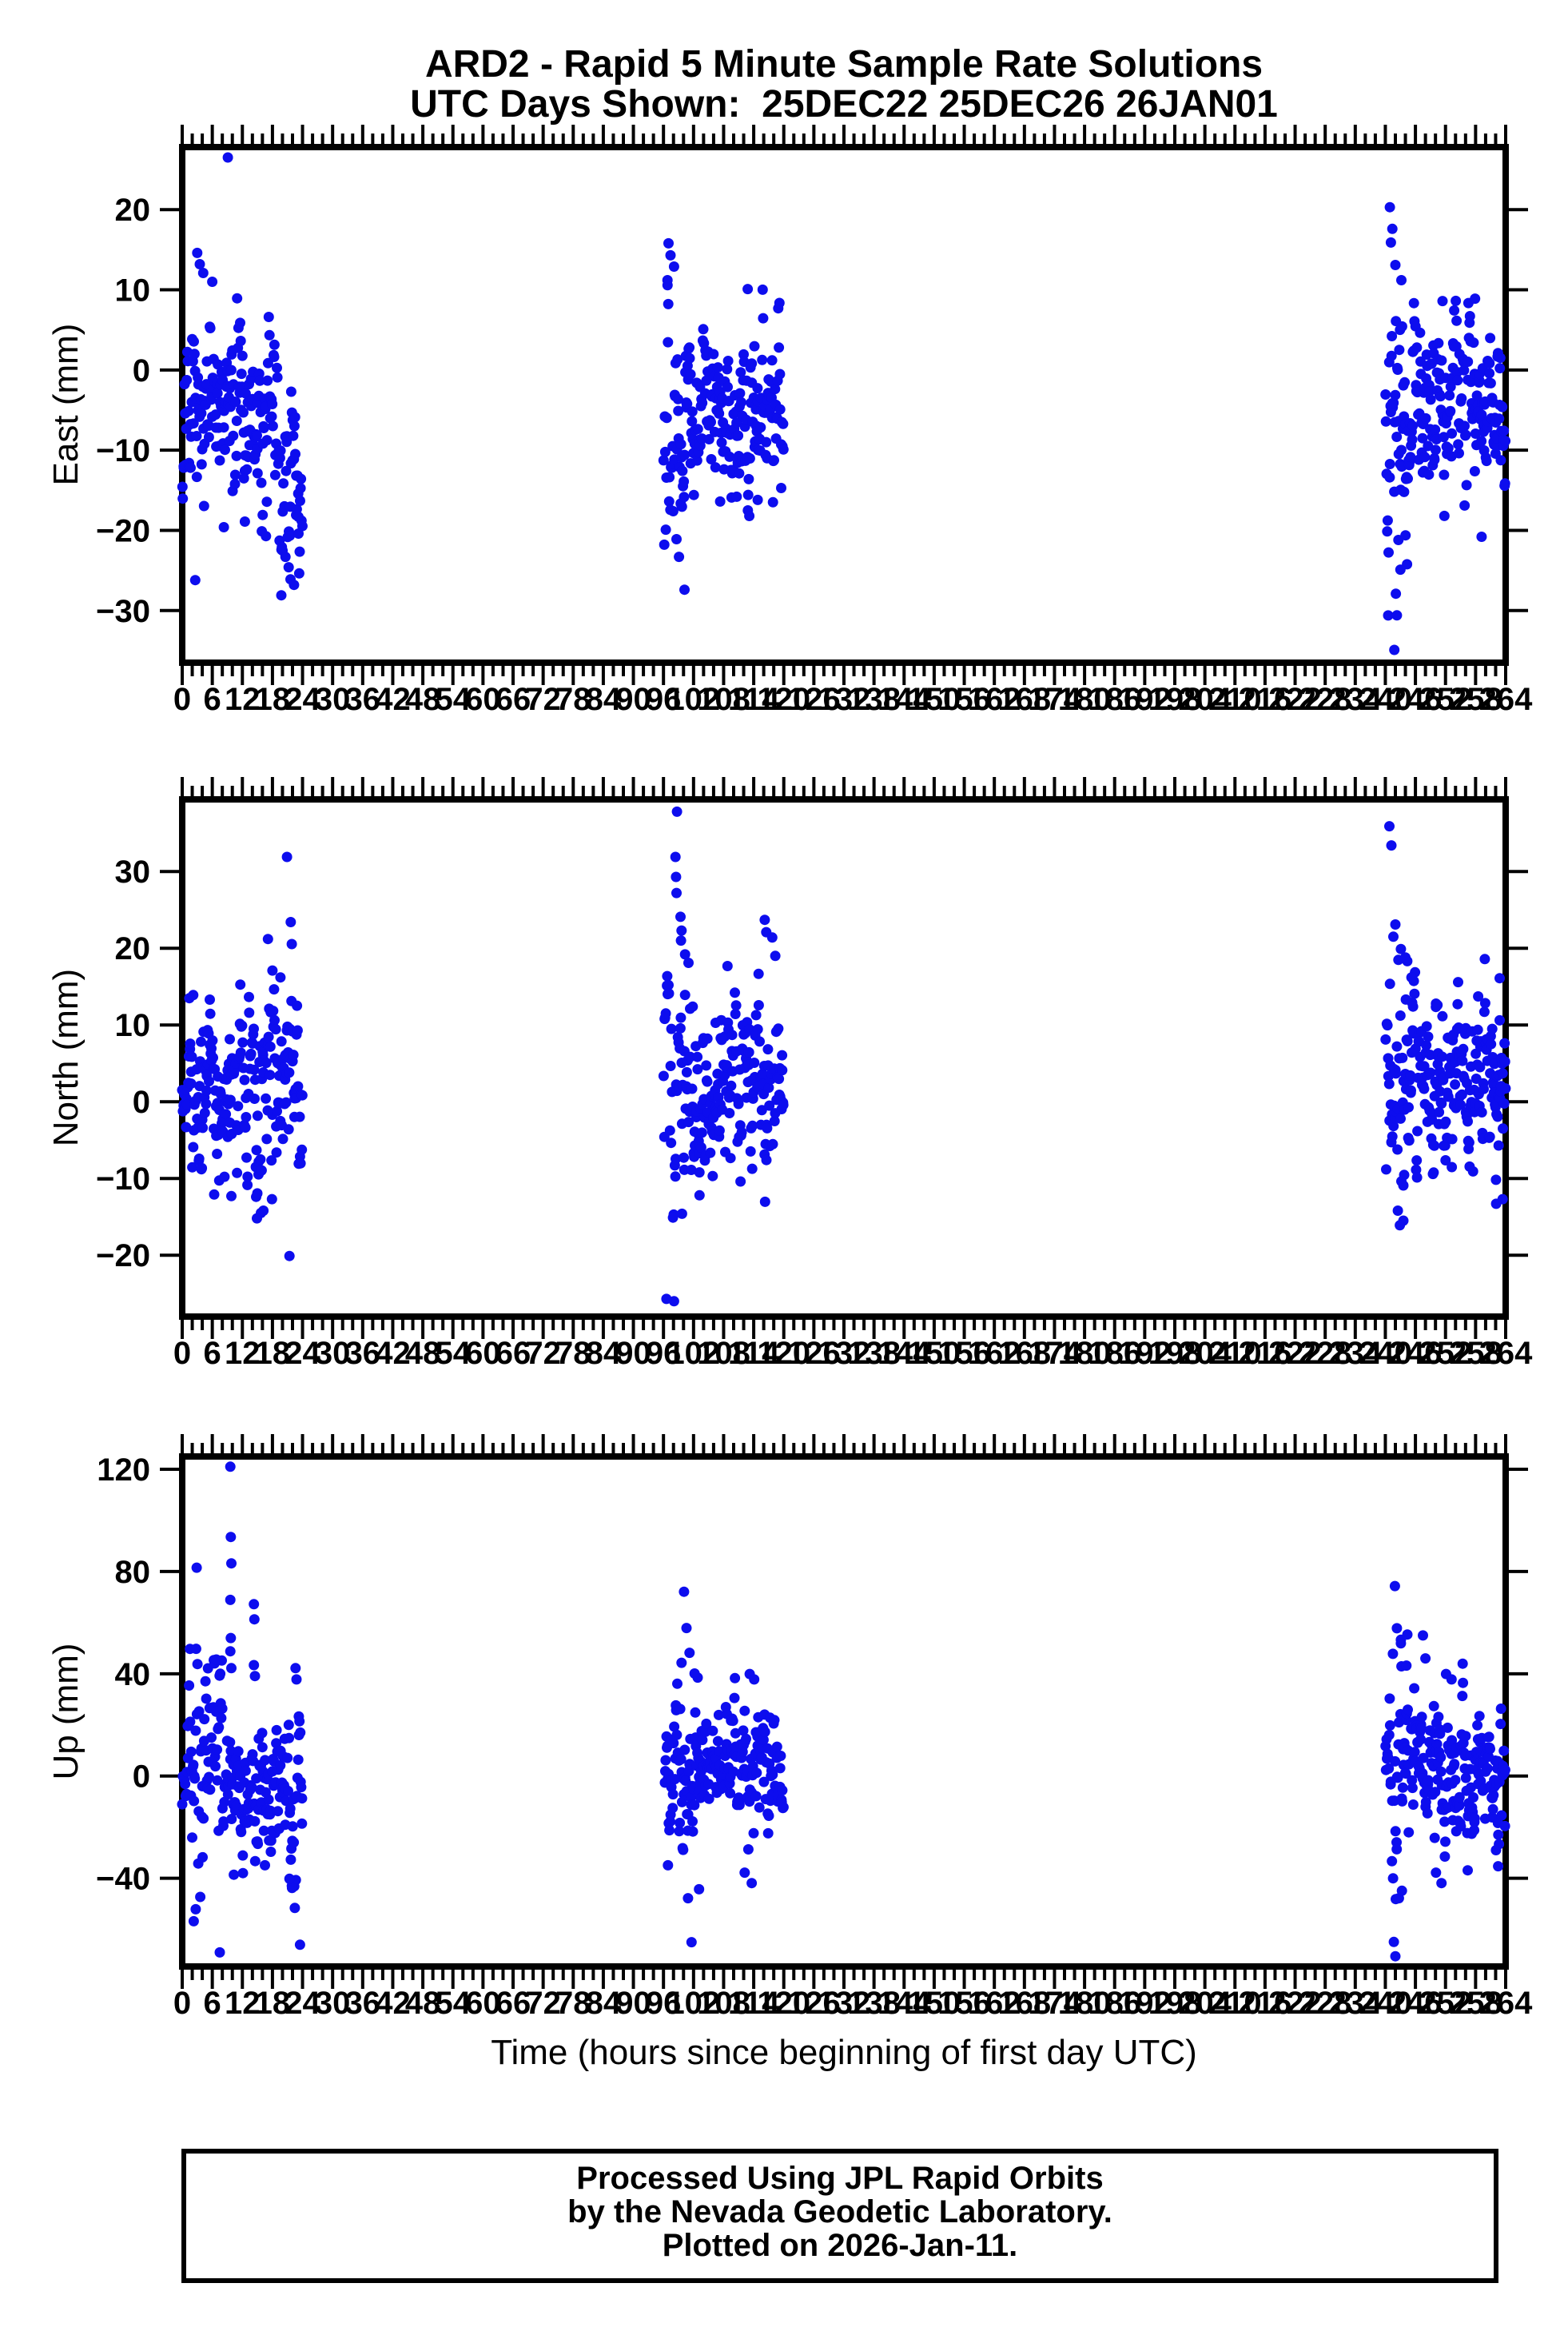  What do you see at coordinates (874, 699) in the screenshot?
I see `x-tick-label: 138` at bounding box center [874, 699].